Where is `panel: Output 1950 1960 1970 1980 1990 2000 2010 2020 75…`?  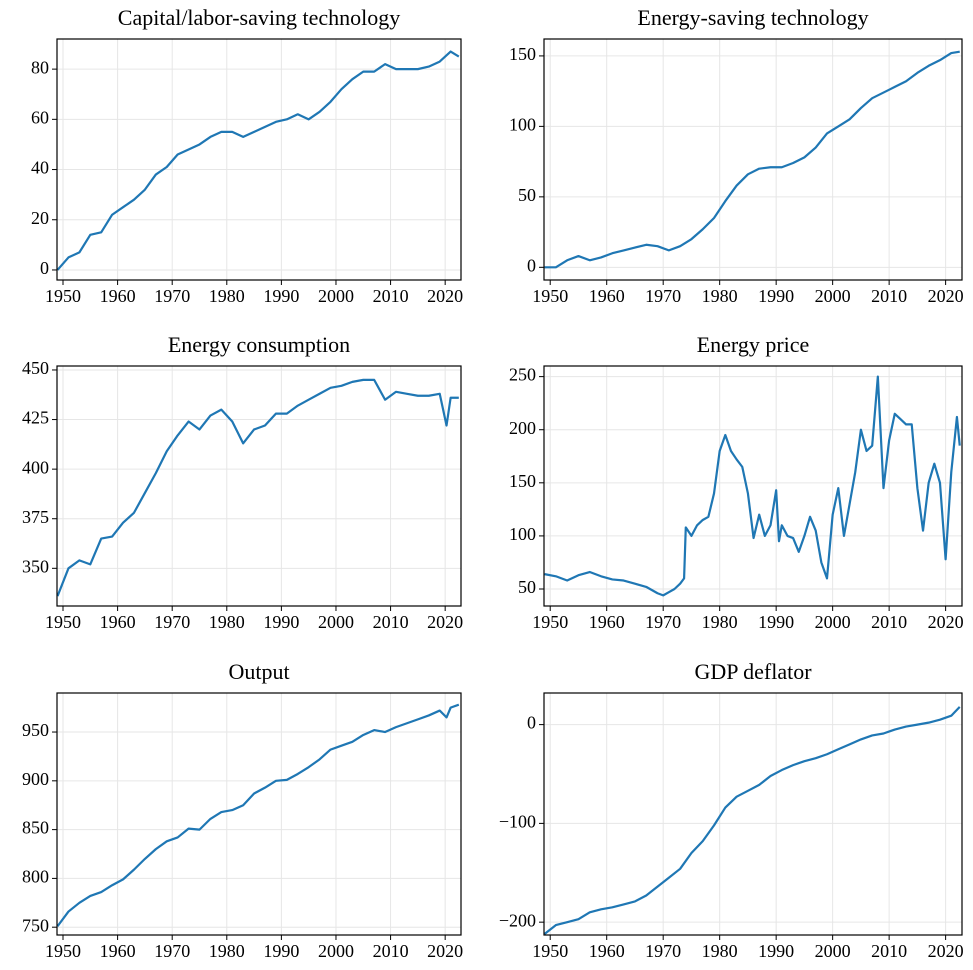
panel: Output 1950 1960 1970 1980 1990 2000 2010 2020 75… is located at coordinates (242, 810).